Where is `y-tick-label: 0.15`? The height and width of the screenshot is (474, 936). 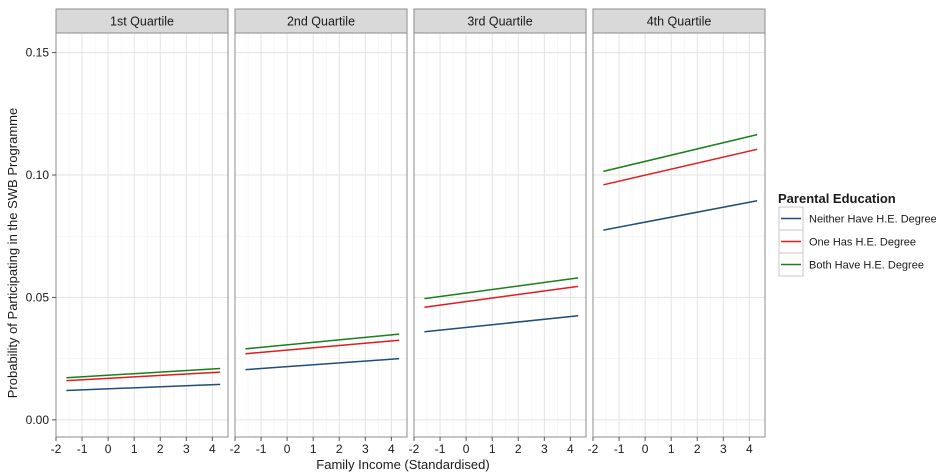 y-tick-label: 0.15 is located at coordinates (38, 53).